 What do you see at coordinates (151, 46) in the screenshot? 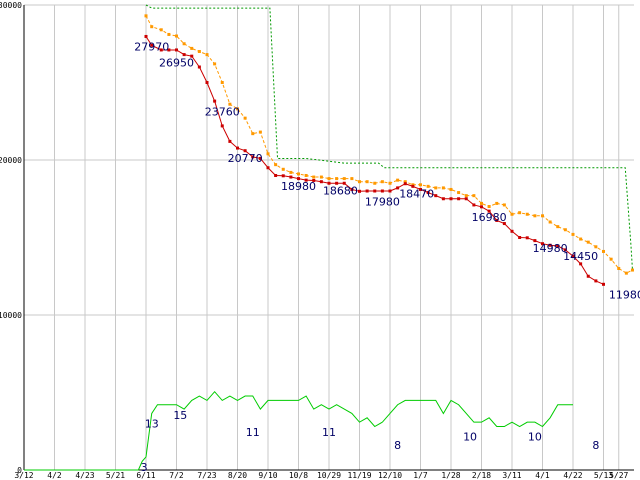
I see `data-label: 27970` at bounding box center [151, 46].